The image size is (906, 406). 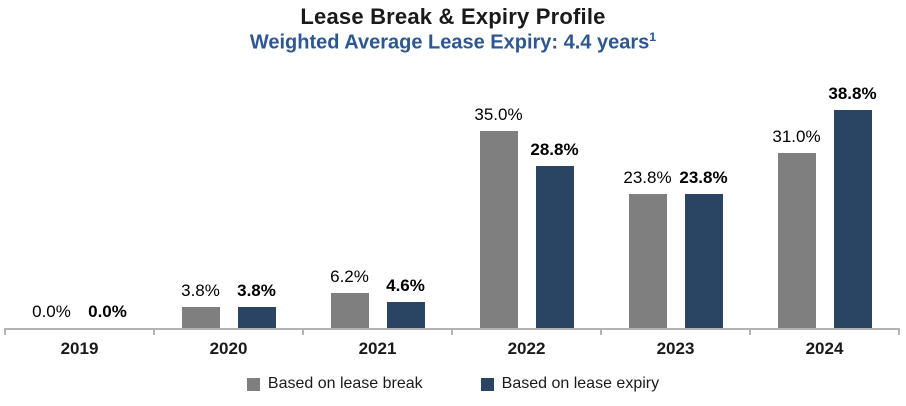 What do you see at coordinates (824, 348) in the screenshot?
I see `x-axis-label-2024: 2024` at bounding box center [824, 348].